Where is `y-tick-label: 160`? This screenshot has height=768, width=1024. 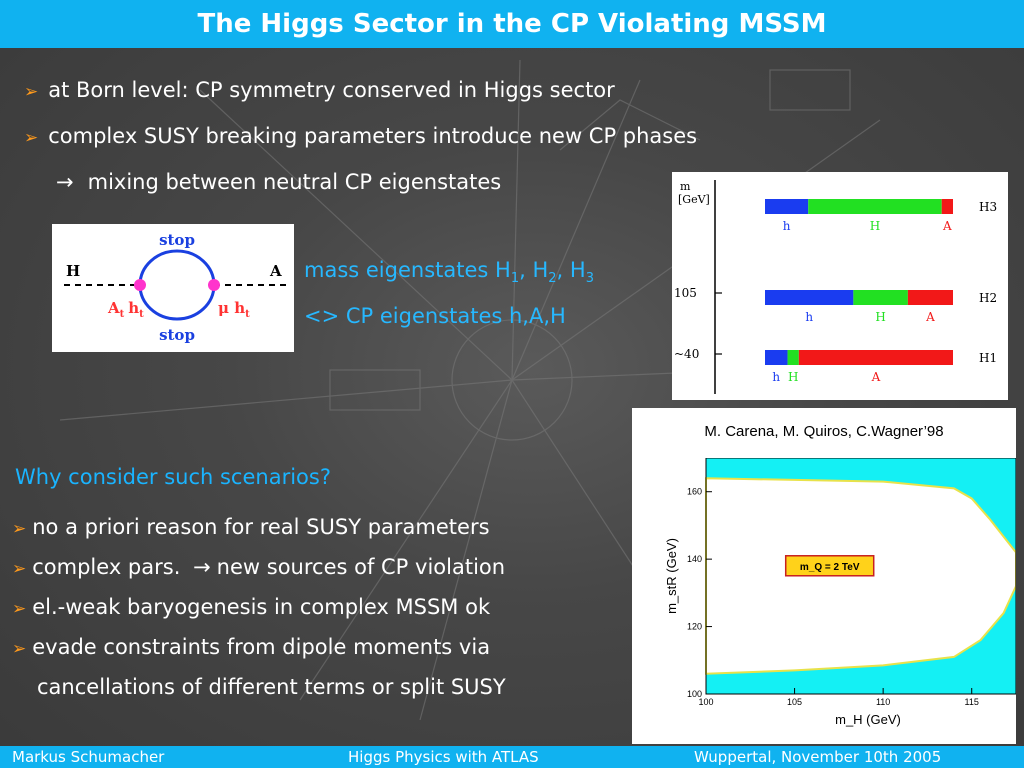
y-tick-label: 160 is located at coordinates (694, 492).